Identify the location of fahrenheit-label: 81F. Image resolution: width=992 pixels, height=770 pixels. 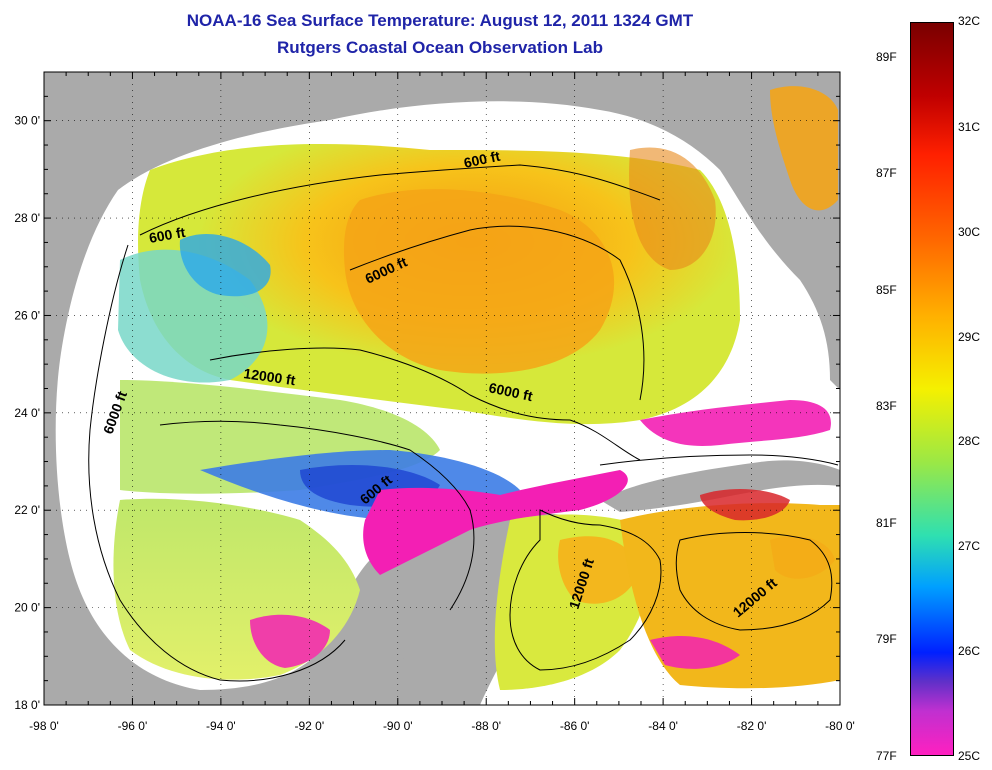
(886, 522).